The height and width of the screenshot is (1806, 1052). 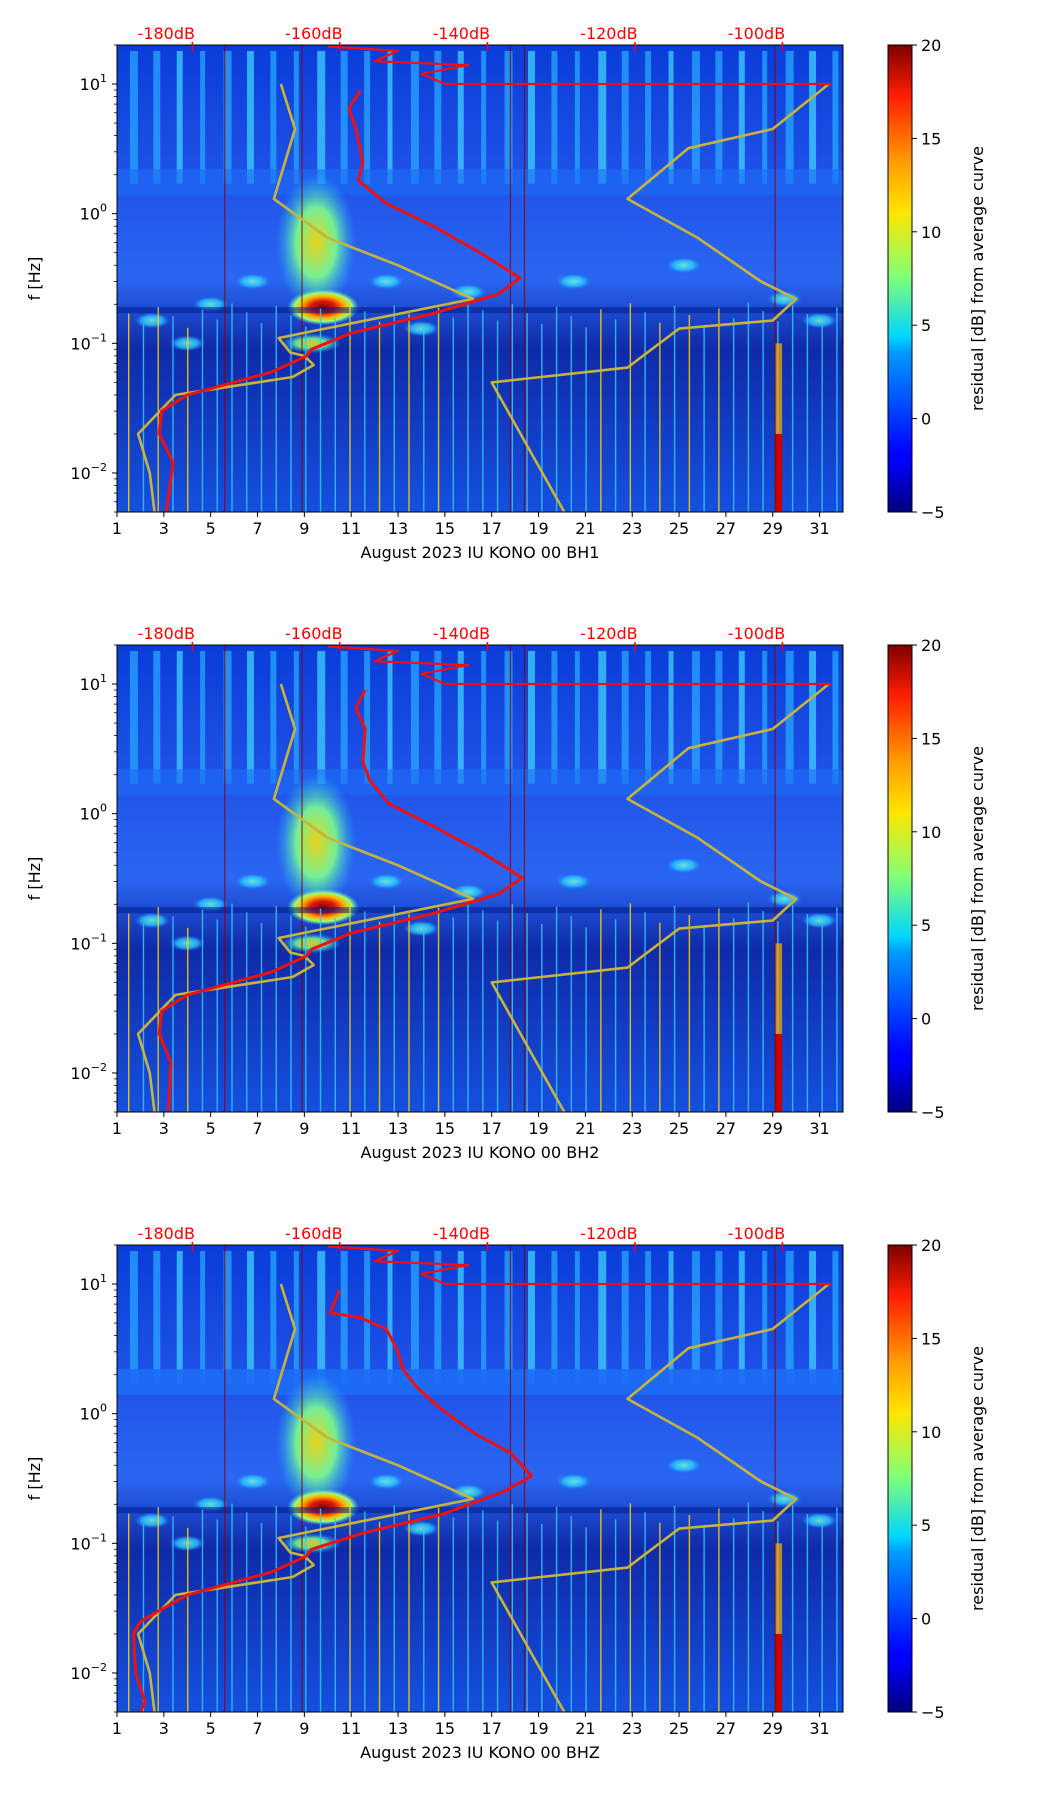 I want to click on x-tick-label: 23, so click(x=632, y=1728).